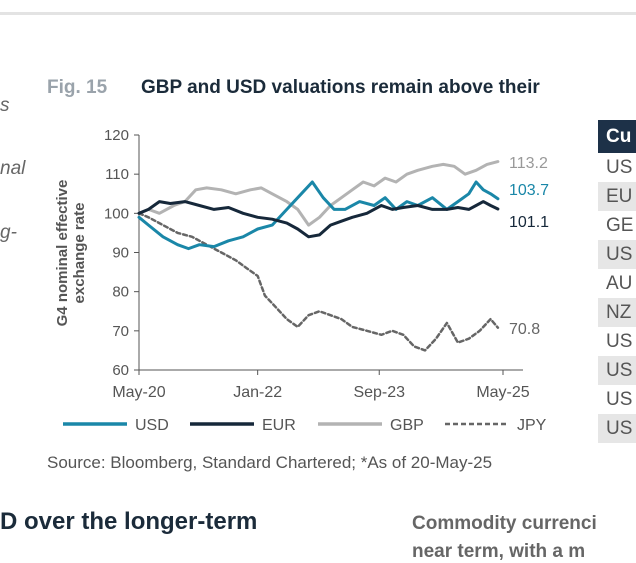  I want to click on y-tick-label: 80, so click(120, 292).